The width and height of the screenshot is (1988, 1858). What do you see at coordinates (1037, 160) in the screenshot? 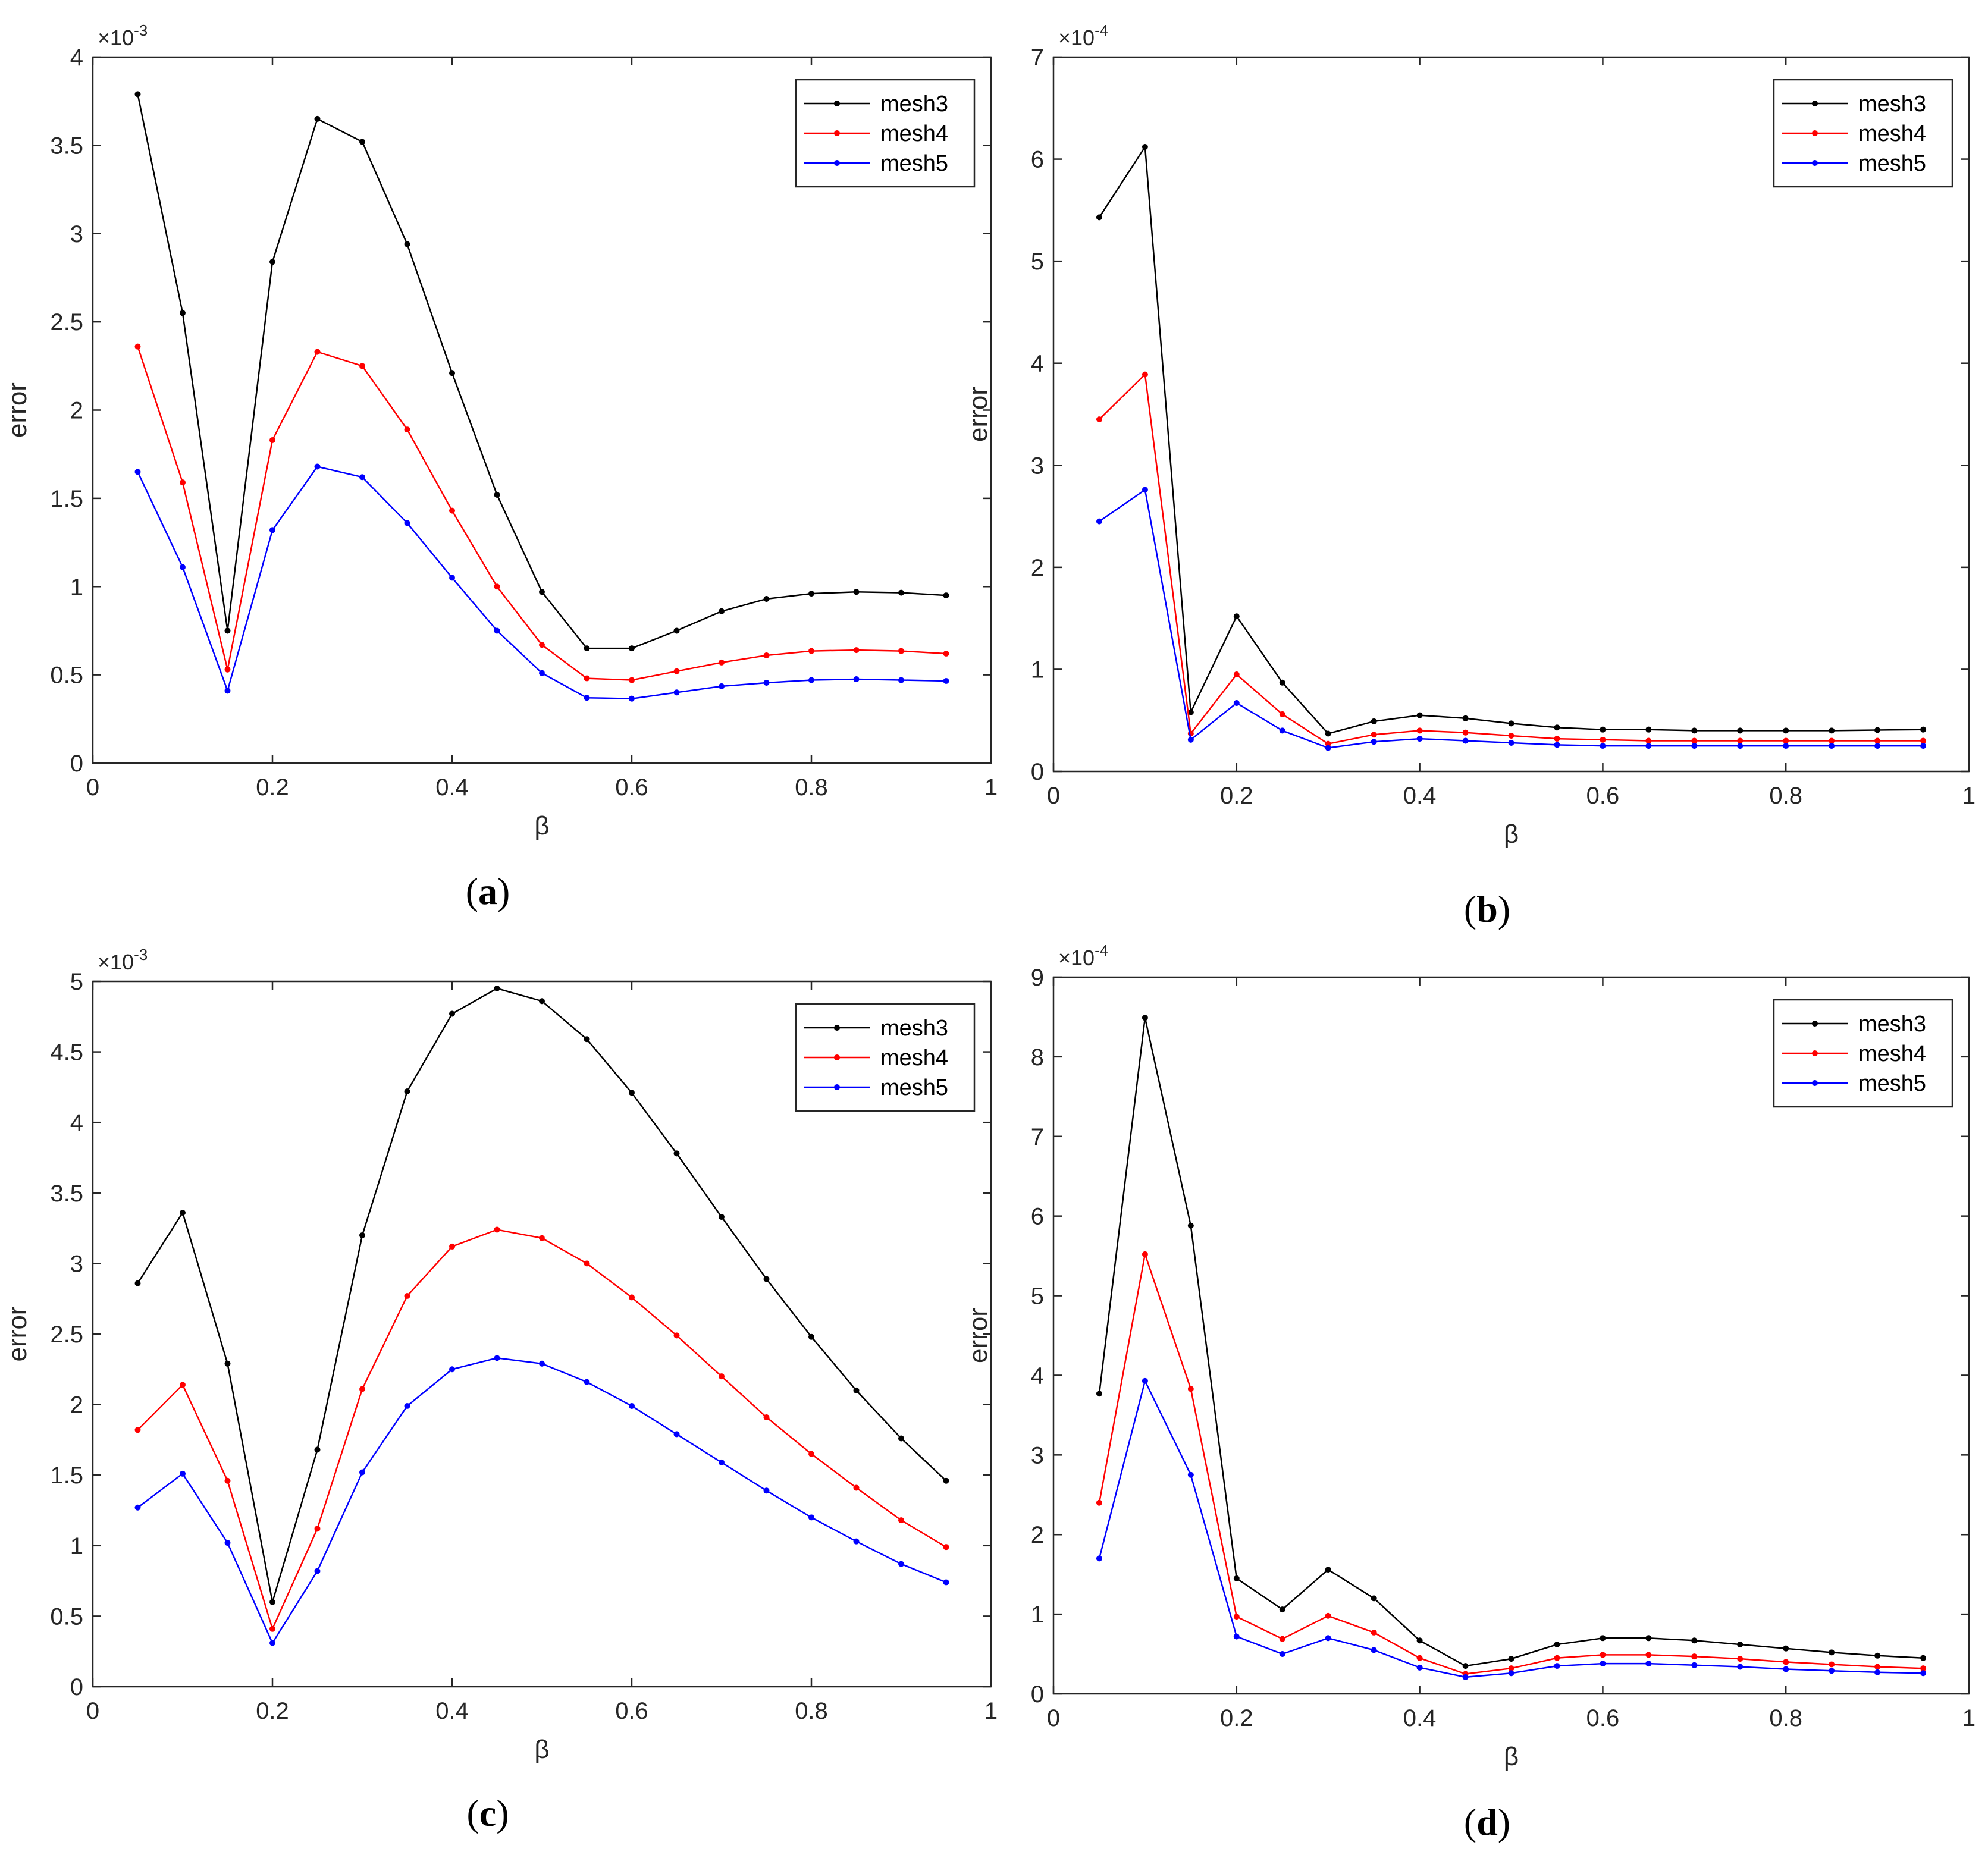
I see `y-tick-label: 6` at bounding box center [1037, 160].